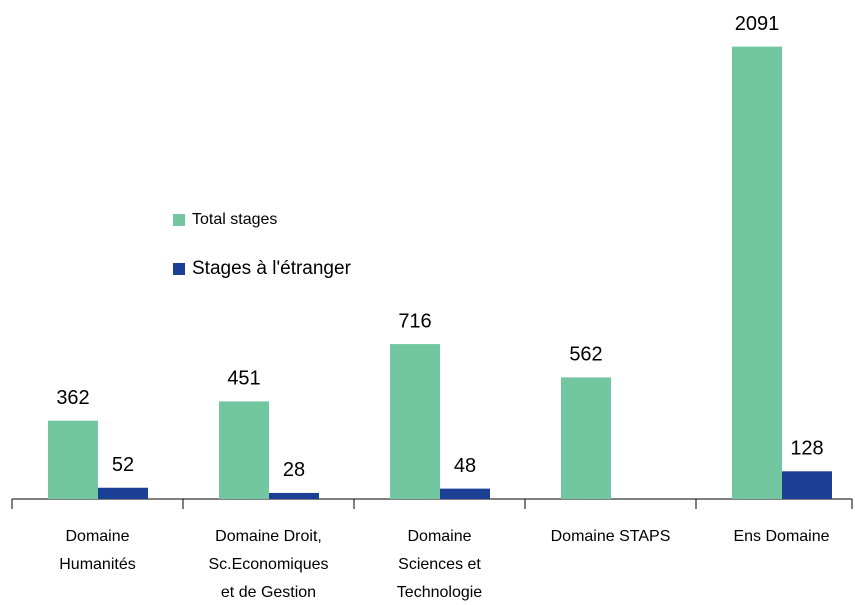  I want to click on x-tick-label: Domaine STAPS, so click(611, 536).